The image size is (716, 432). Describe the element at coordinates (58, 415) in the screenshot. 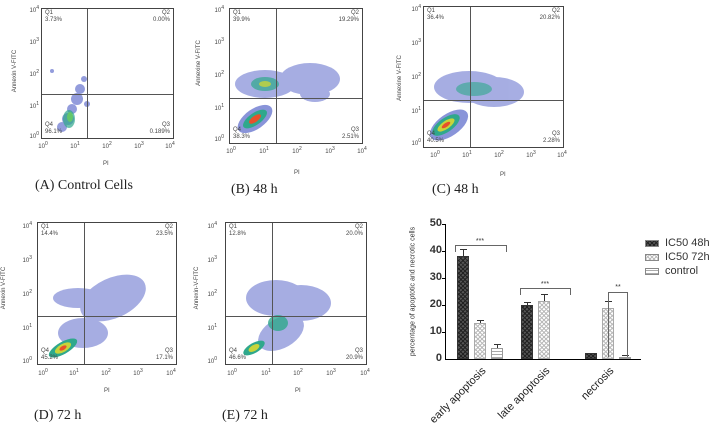

I see `panel-caption: (D) 72 h` at that location.